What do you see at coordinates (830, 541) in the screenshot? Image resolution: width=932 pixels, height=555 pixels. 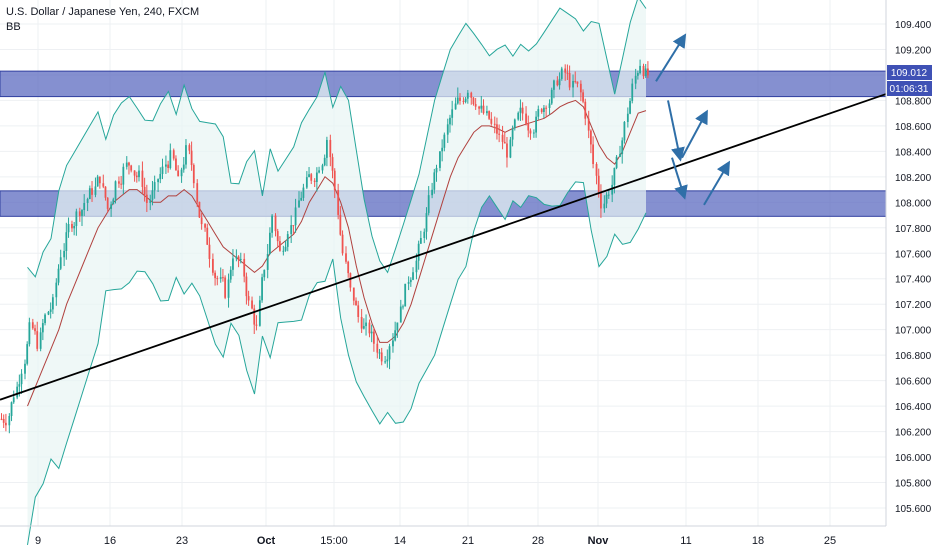 I see `x-tick-label: 25` at bounding box center [830, 541].